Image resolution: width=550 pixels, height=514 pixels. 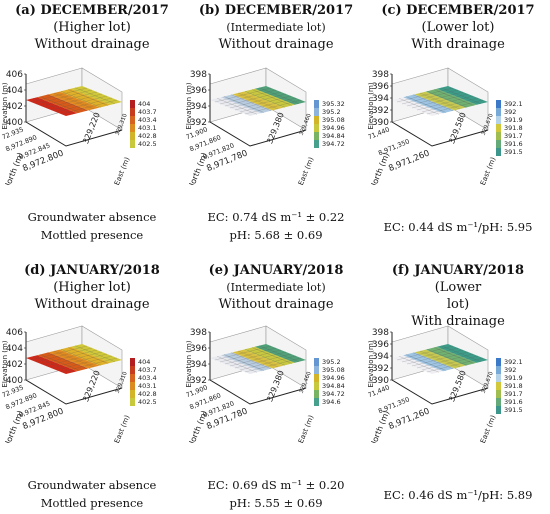 I want to click on panel-title-bold: (b) DECEMBER/2017, so click(x=276, y=10).